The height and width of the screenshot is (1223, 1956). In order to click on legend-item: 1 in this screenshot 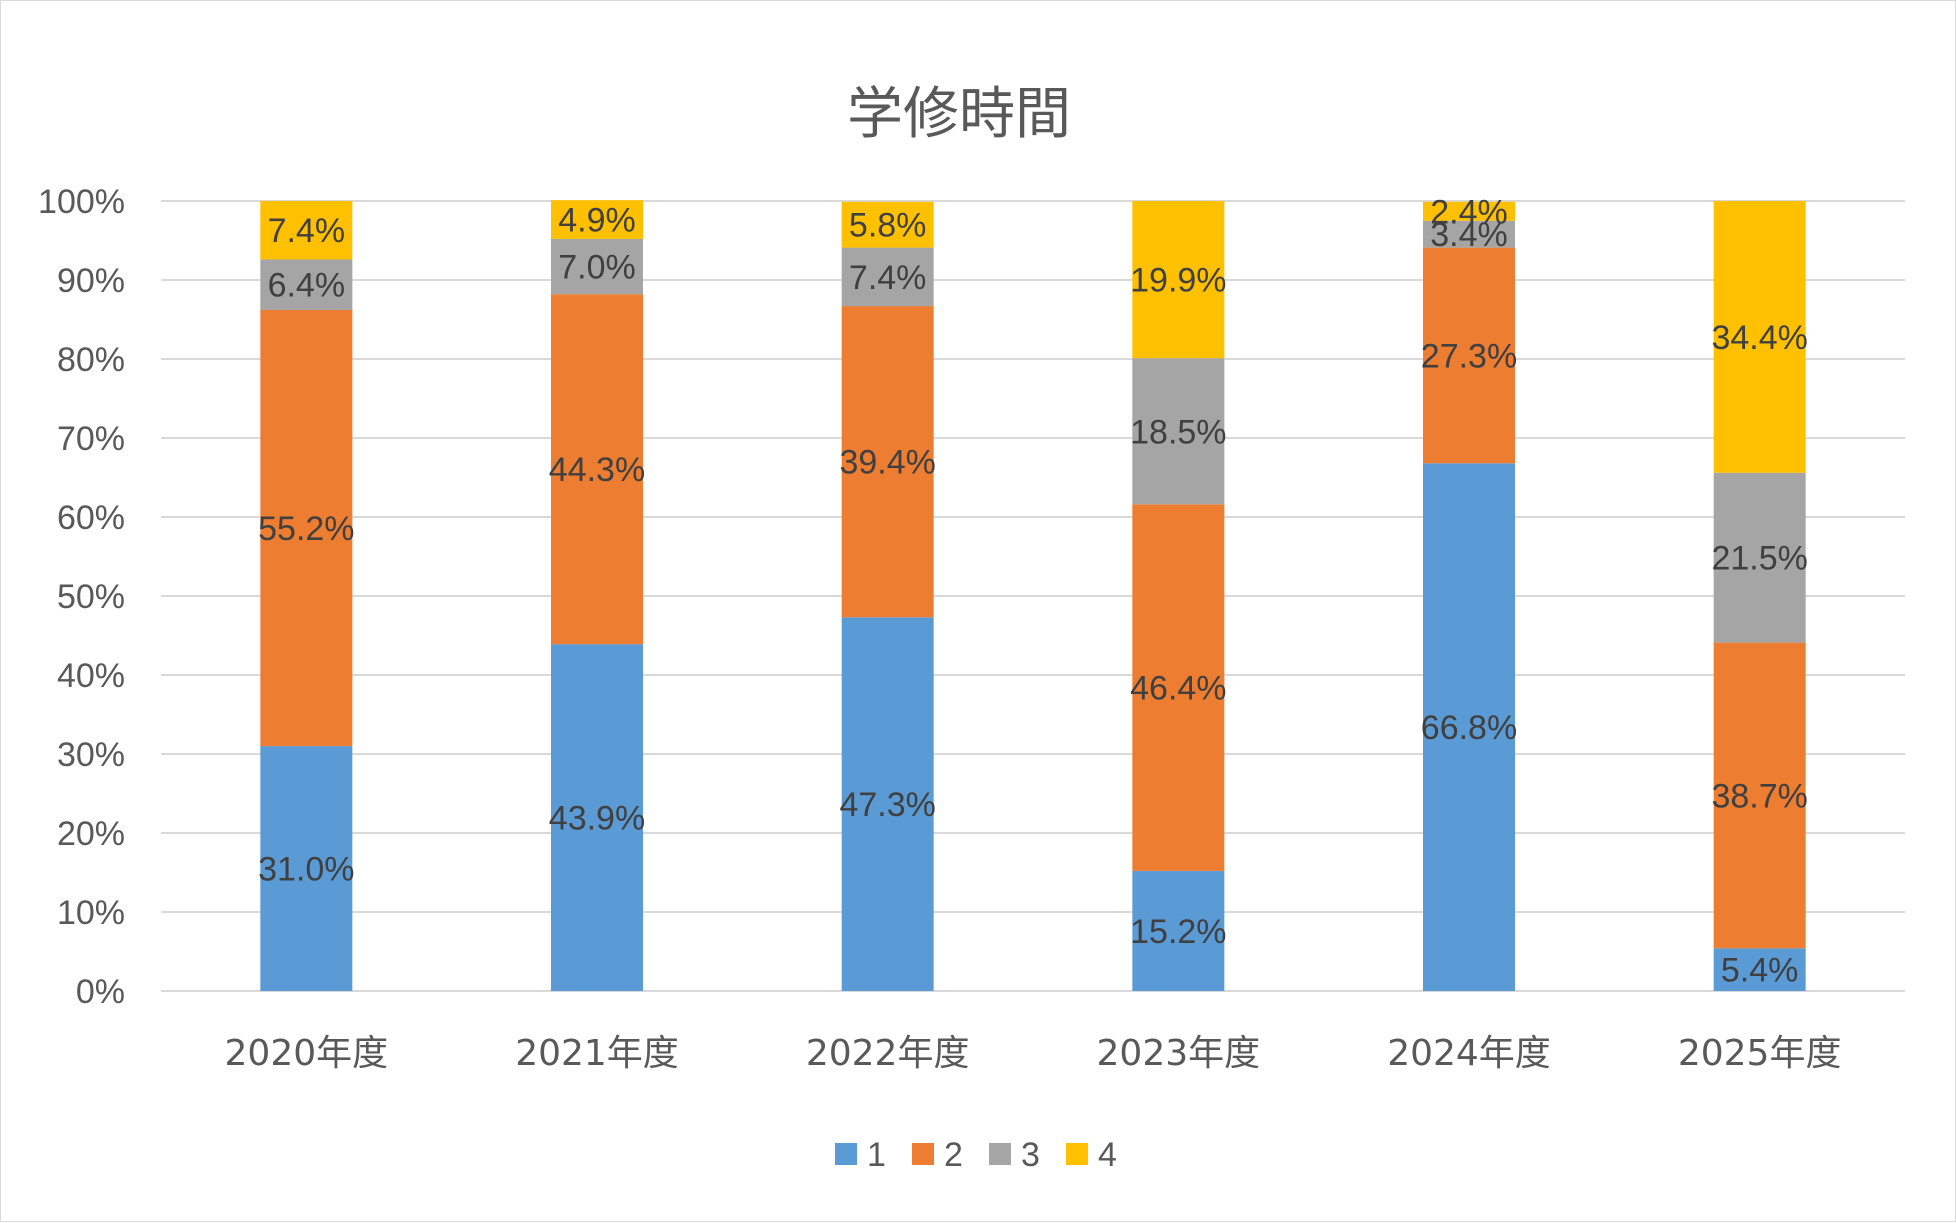, I will do `click(860, 1155)`.